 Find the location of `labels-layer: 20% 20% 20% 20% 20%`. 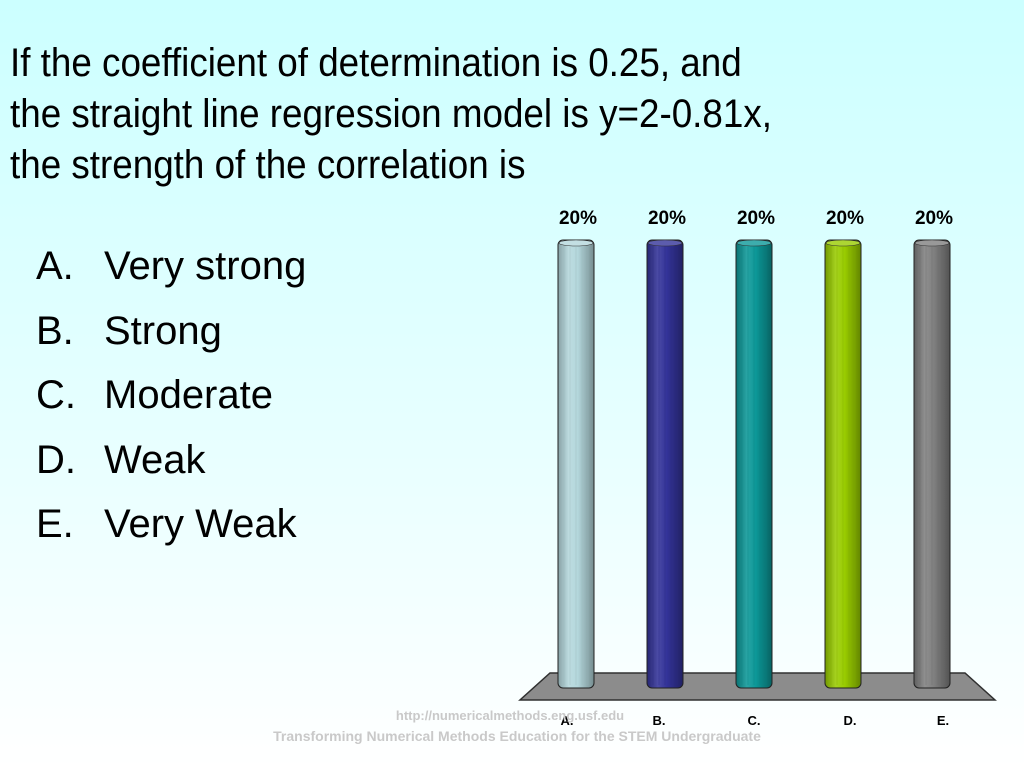

labels-layer: 20% 20% 20% 20% 20% is located at coordinates (756, 218).